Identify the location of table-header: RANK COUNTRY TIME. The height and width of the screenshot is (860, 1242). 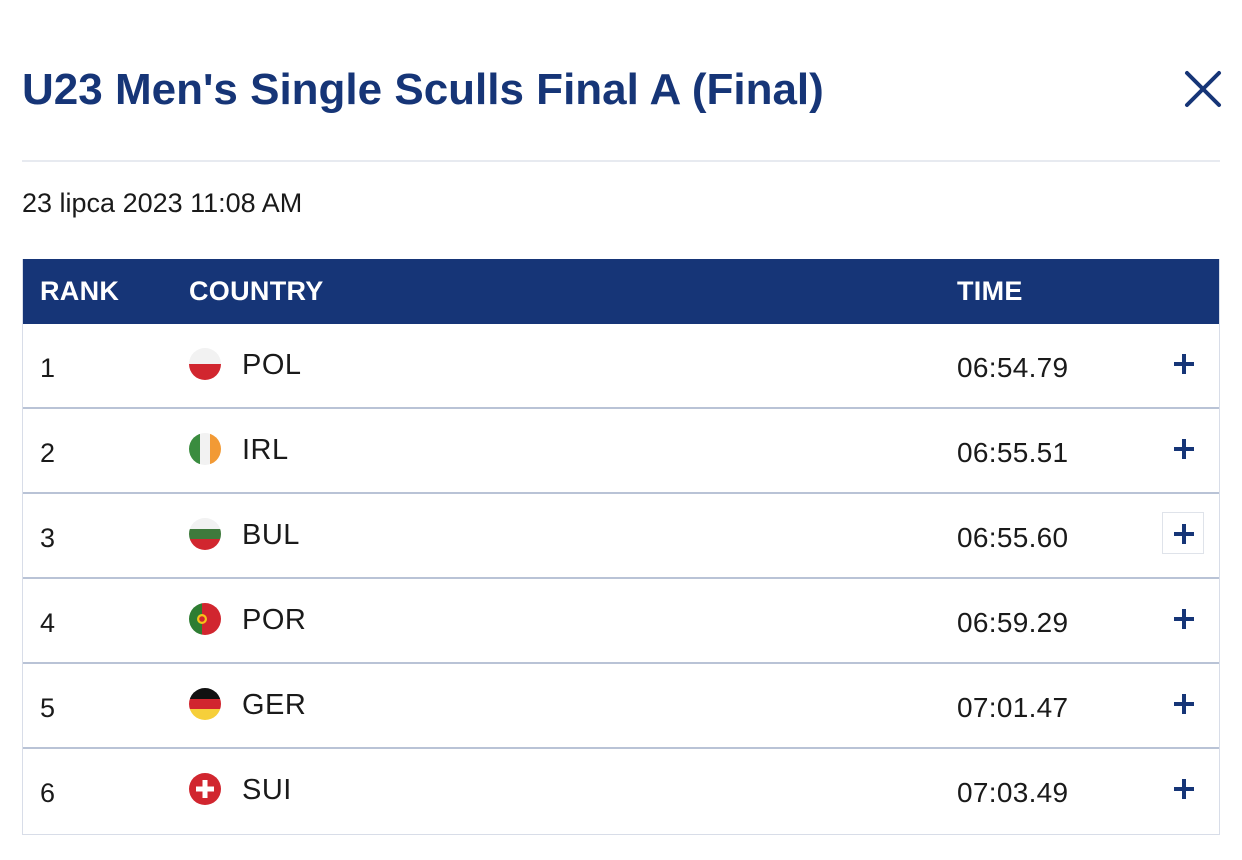
(621, 291).